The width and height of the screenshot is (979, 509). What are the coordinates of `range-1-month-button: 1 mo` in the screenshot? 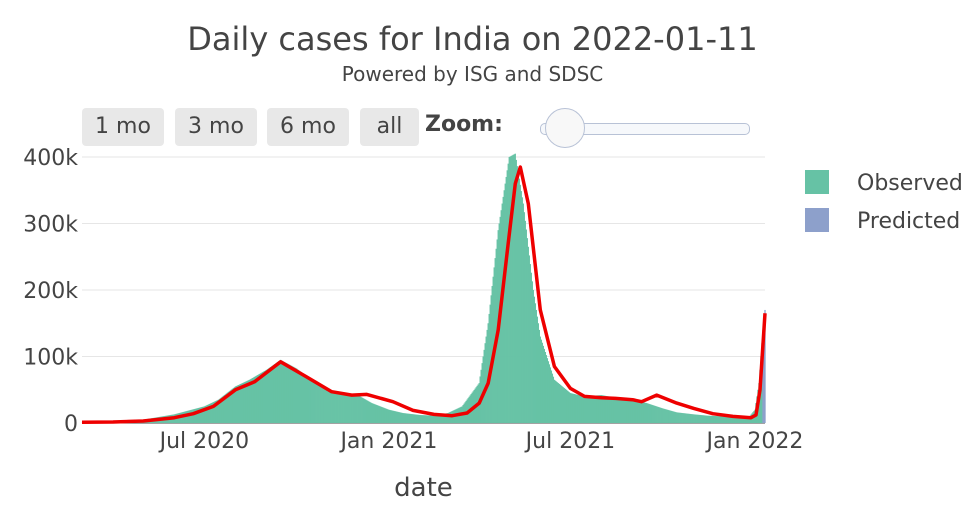 It's located at (123, 127).